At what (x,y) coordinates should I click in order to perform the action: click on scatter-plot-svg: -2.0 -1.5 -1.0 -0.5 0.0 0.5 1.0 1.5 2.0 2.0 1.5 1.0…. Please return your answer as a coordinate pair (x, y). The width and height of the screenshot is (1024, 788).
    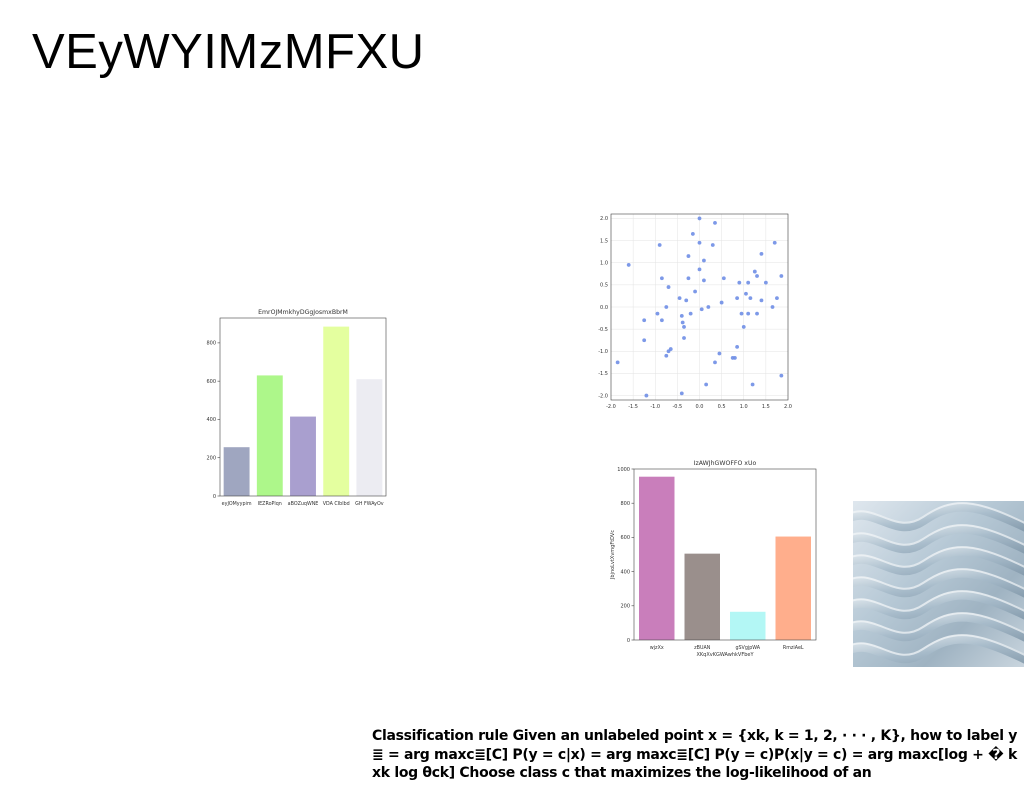
    Looking at the image, I should click on (695, 311).